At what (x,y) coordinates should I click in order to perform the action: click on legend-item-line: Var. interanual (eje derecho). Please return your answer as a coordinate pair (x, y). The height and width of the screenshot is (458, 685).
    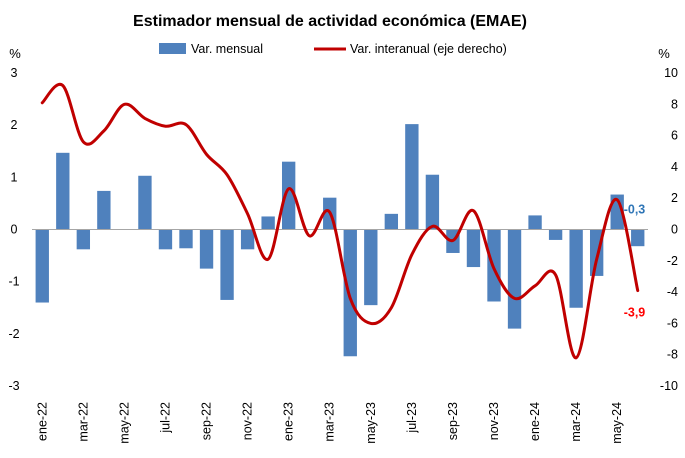
    Looking at the image, I should click on (410, 49).